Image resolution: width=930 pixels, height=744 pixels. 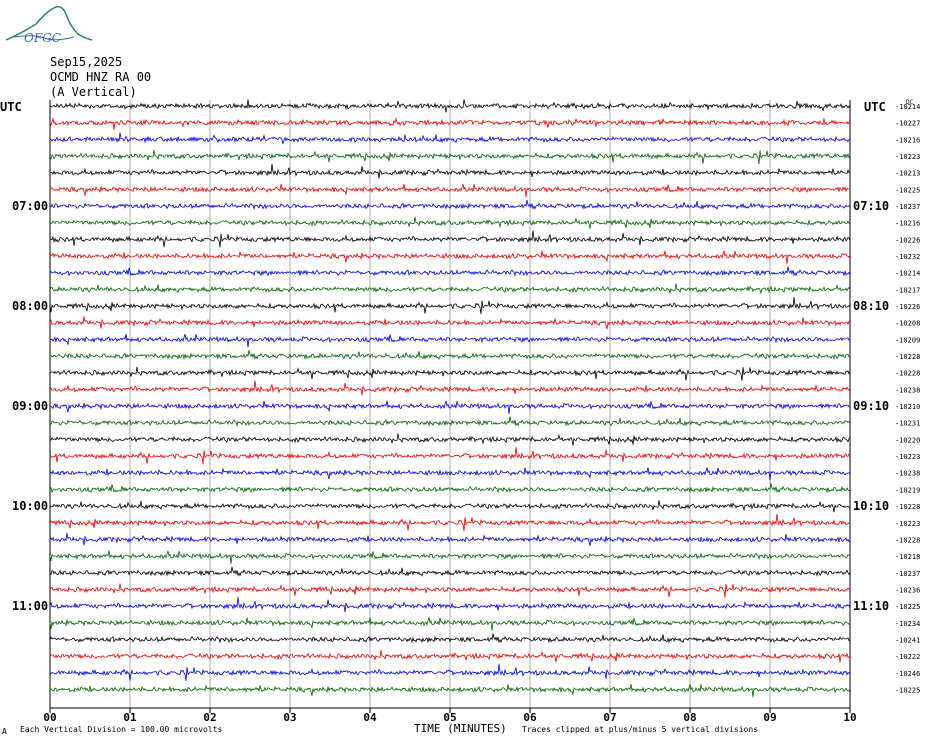 What do you see at coordinates (871, 406) in the screenshot?
I see `right-time-label: 09:10` at bounding box center [871, 406].